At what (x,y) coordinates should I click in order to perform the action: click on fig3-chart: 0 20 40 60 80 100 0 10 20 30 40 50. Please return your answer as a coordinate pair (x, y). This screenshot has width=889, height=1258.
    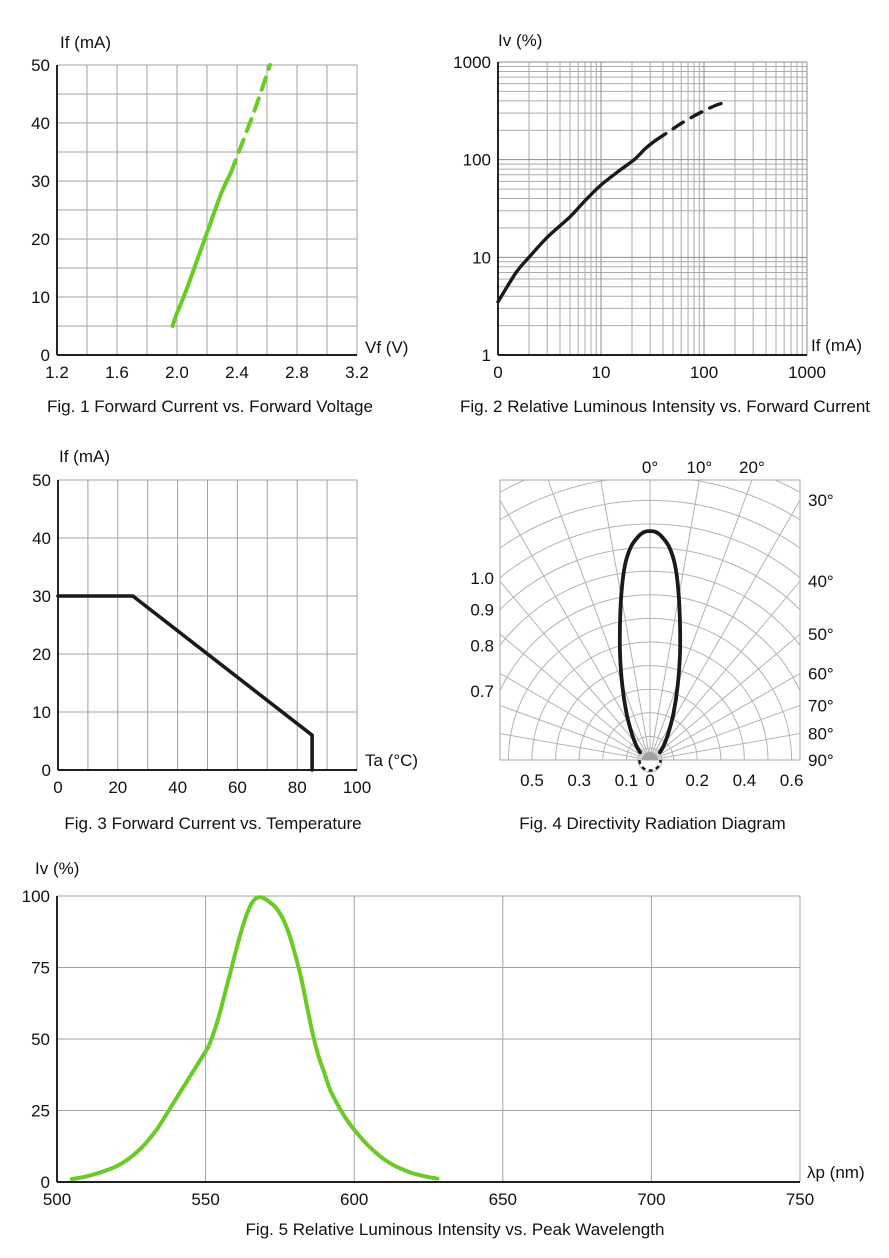
    Looking at the image, I should click on (201, 634).